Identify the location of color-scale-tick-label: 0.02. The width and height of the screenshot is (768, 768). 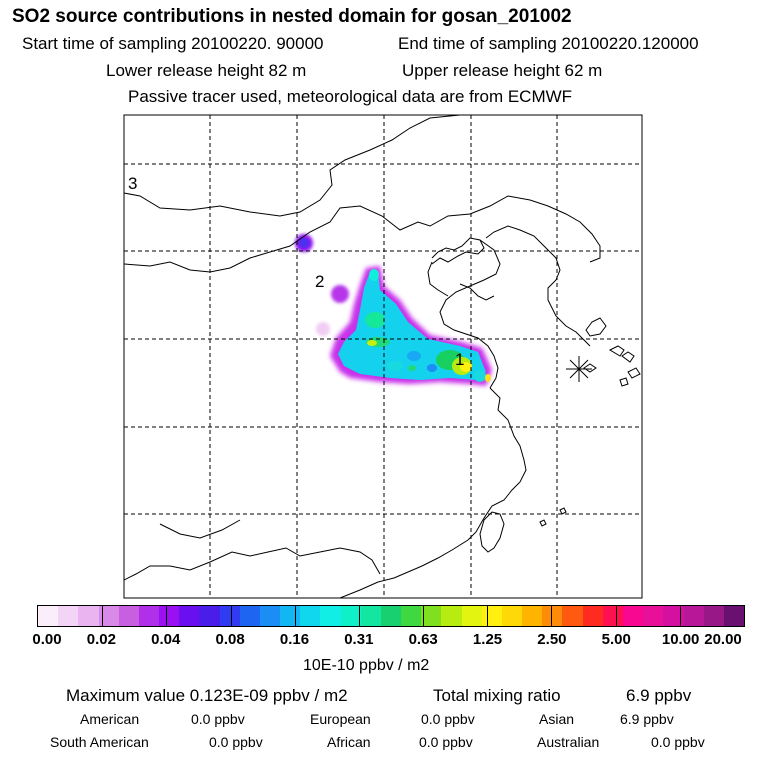
(101, 639).